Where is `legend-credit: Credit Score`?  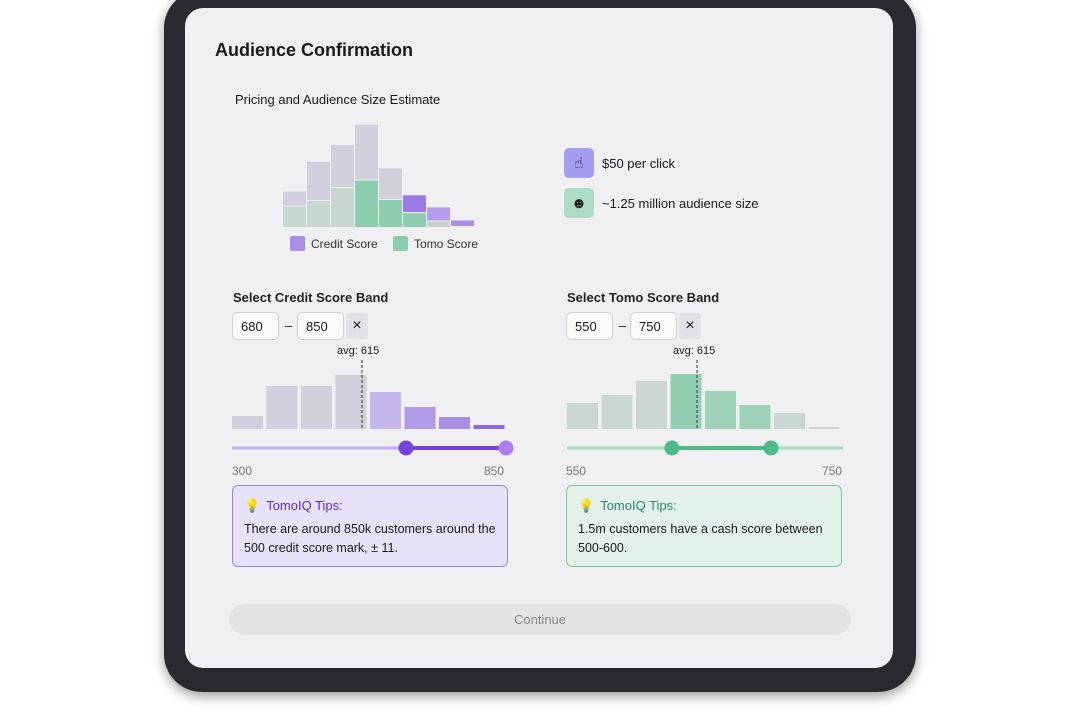 legend-credit: Credit Score is located at coordinates (334, 243).